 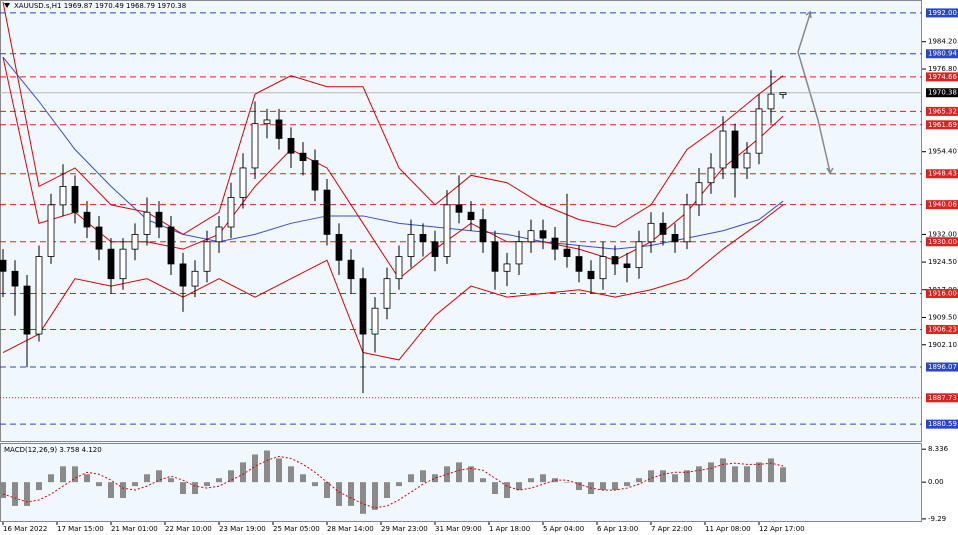 I want to click on level-label: 1992.00, so click(x=942, y=13).